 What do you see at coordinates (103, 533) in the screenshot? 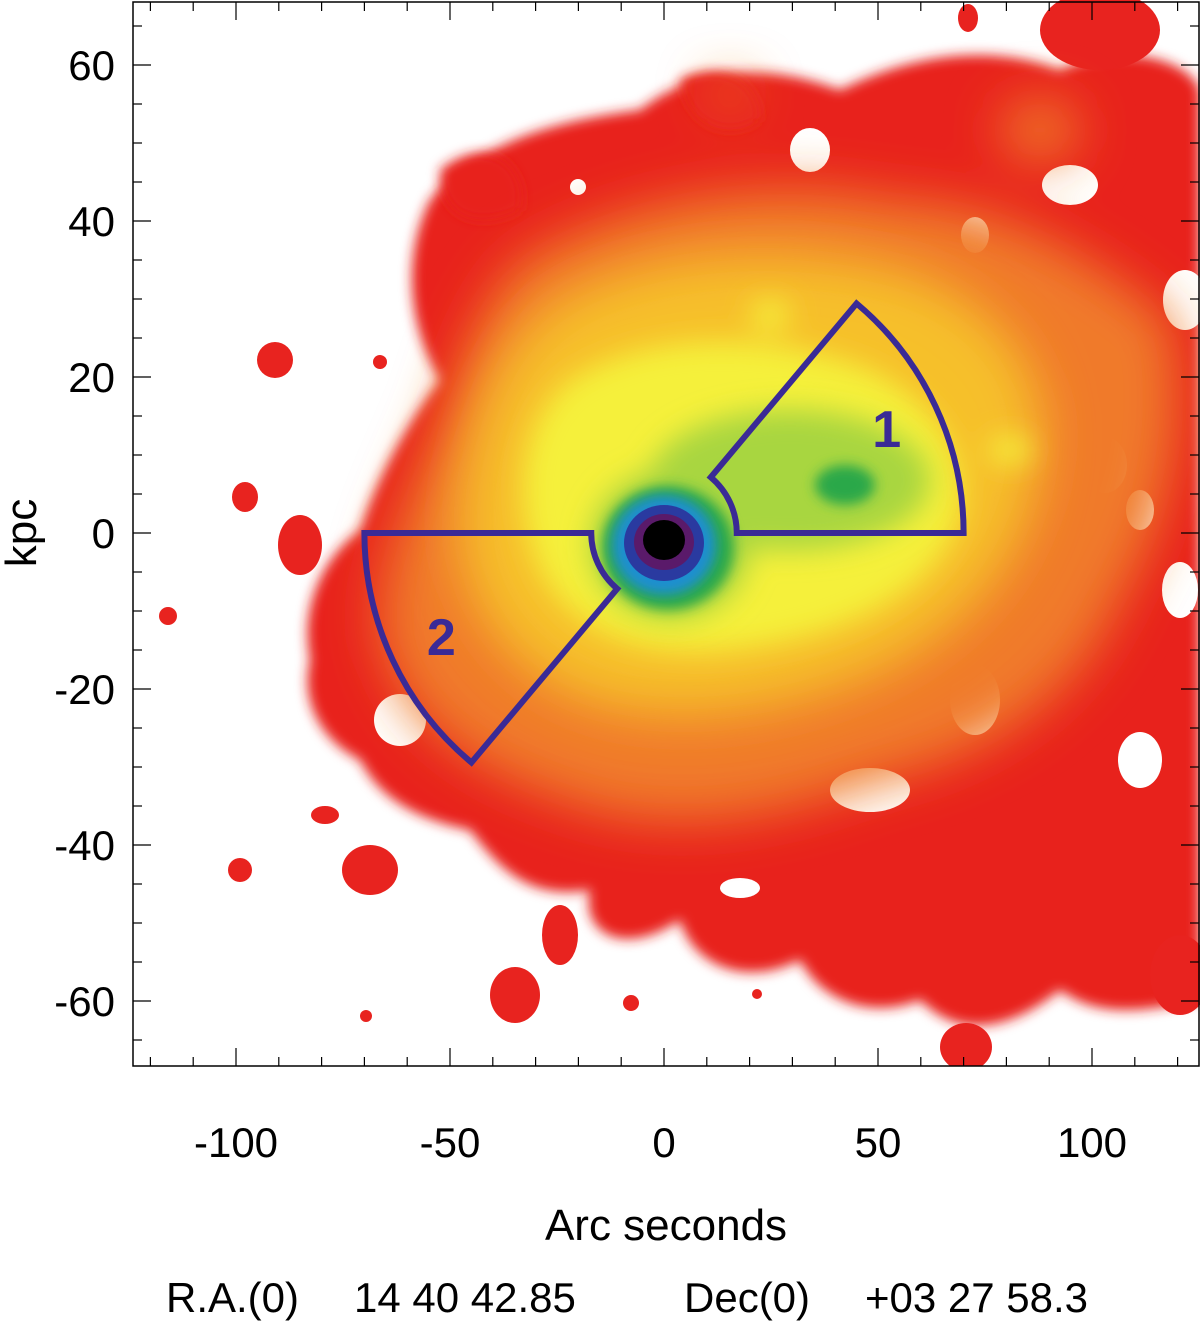
I see `y-tick-label: 0` at bounding box center [103, 533].